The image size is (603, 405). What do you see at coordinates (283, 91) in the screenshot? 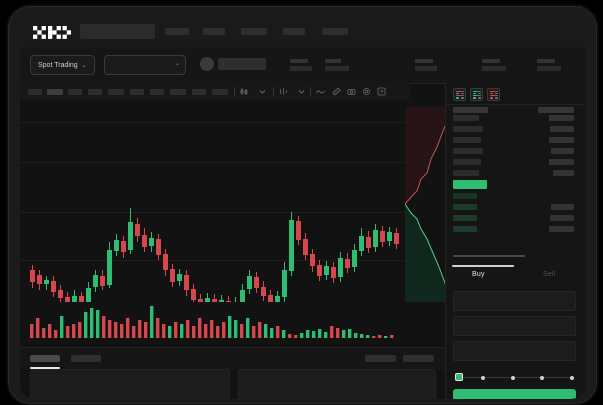
I see `indicator-icon` at bounding box center [283, 91].